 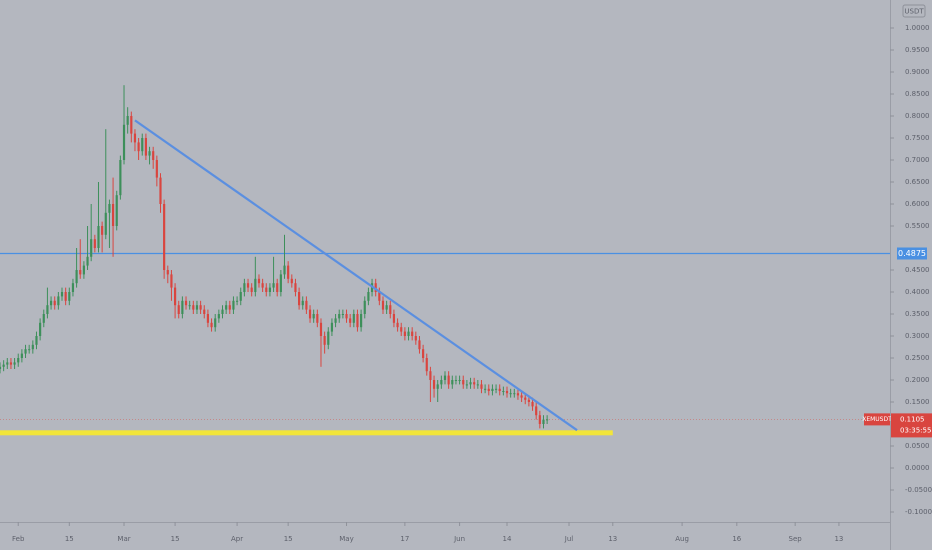 I want to click on y-tick-label: 0.4500, so click(x=917, y=270).